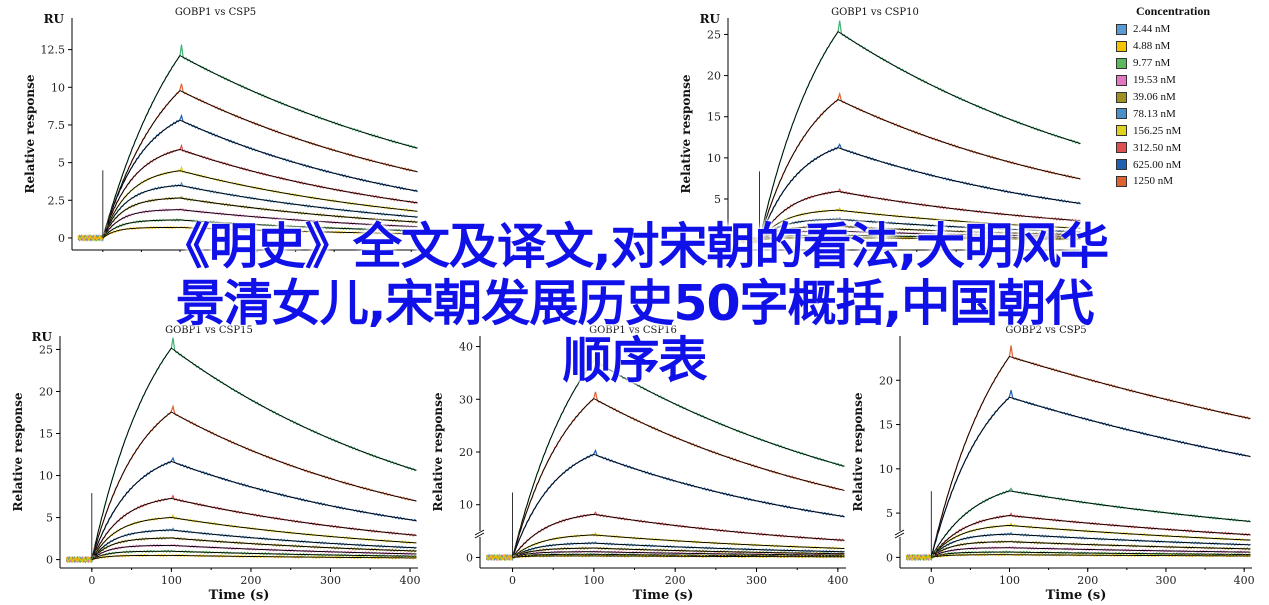 This screenshot has width=1269, height=605. What do you see at coordinates (1173, 29) in the screenshot?
I see `legend-item: 2.44 nM` at bounding box center [1173, 29].